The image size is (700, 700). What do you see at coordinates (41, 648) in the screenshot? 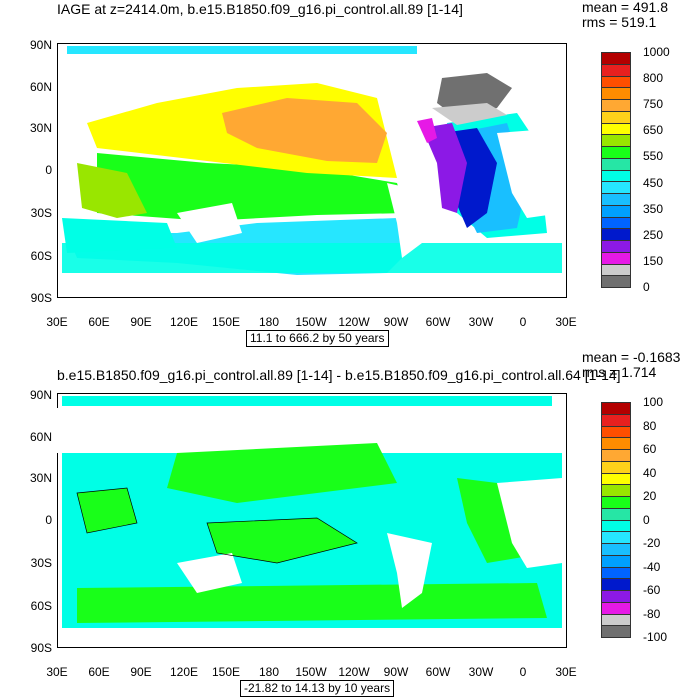
I see `bottom-lat-90s: 90S` at bounding box center [41, 648].